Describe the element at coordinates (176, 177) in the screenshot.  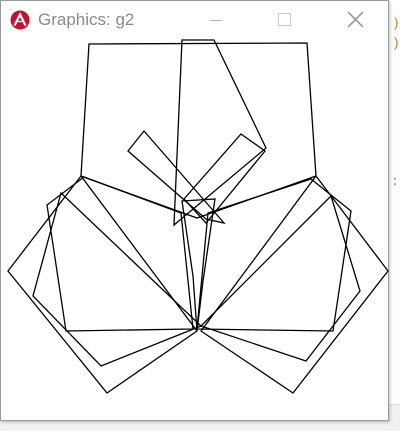
I see `left-inner-quad` at that location.